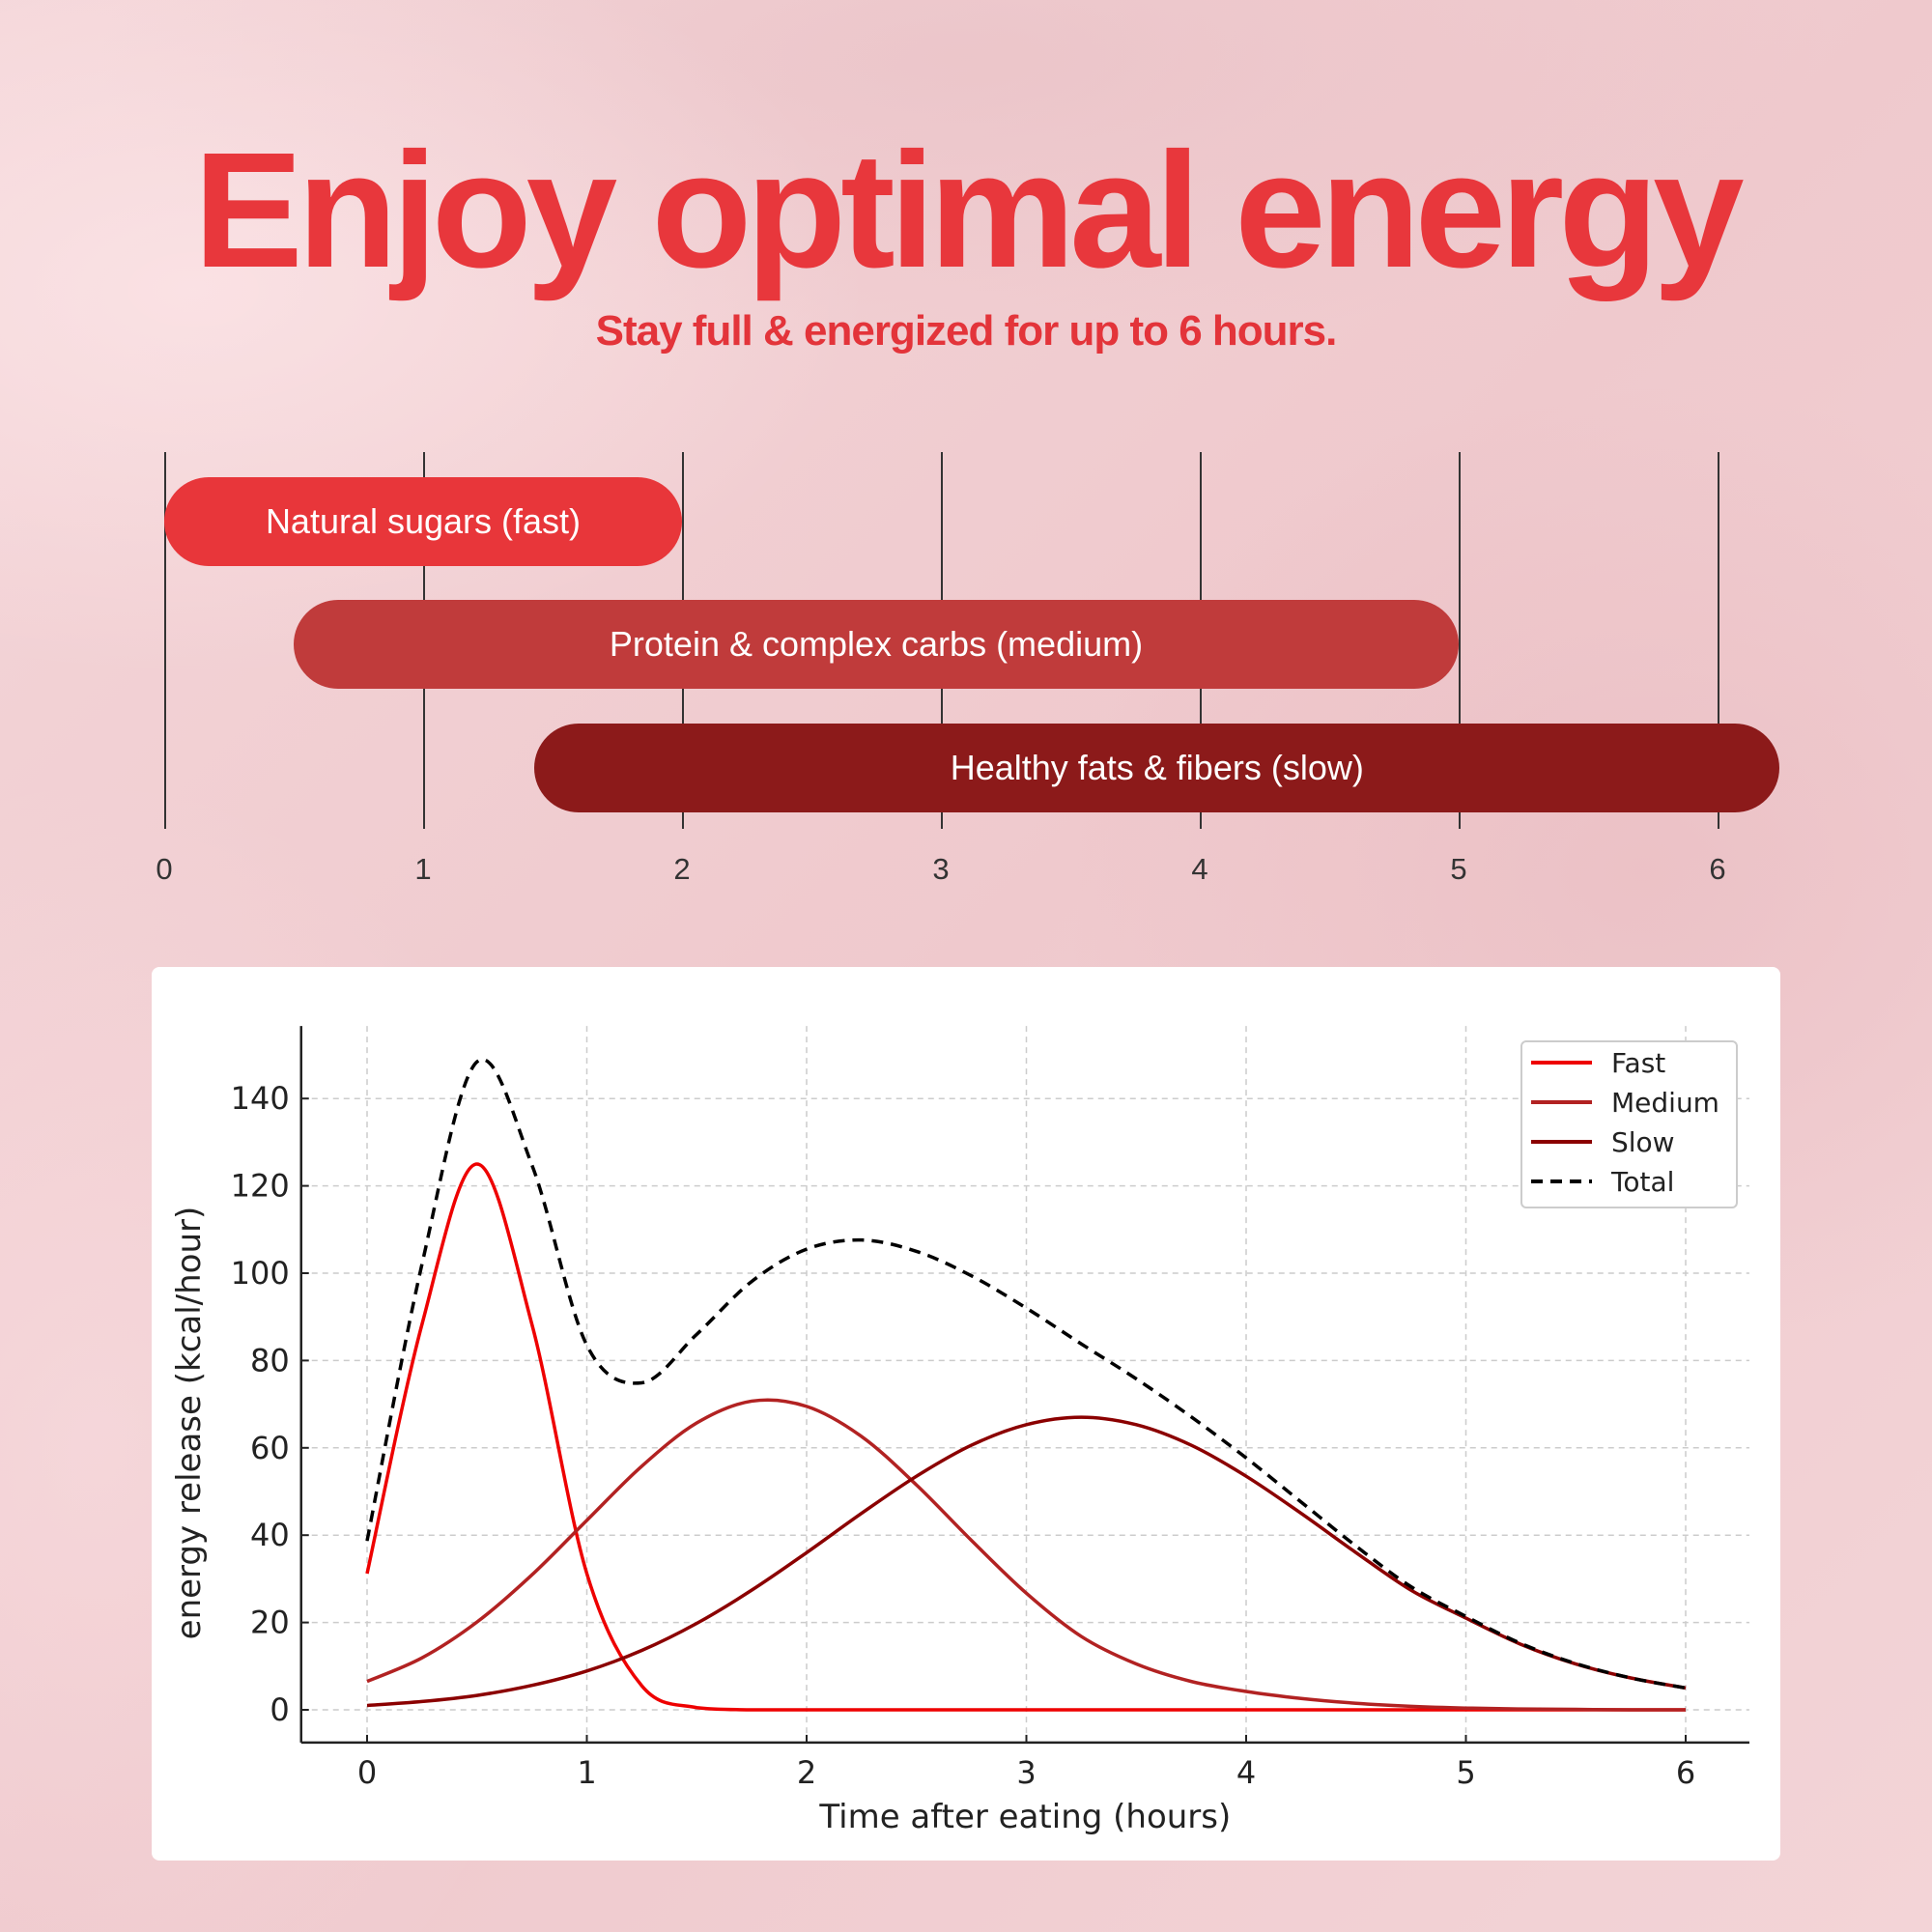 The height and width of the screenshot is (1932, 1932). I want to click on x-tick-label: 2, so click(806, 1772).